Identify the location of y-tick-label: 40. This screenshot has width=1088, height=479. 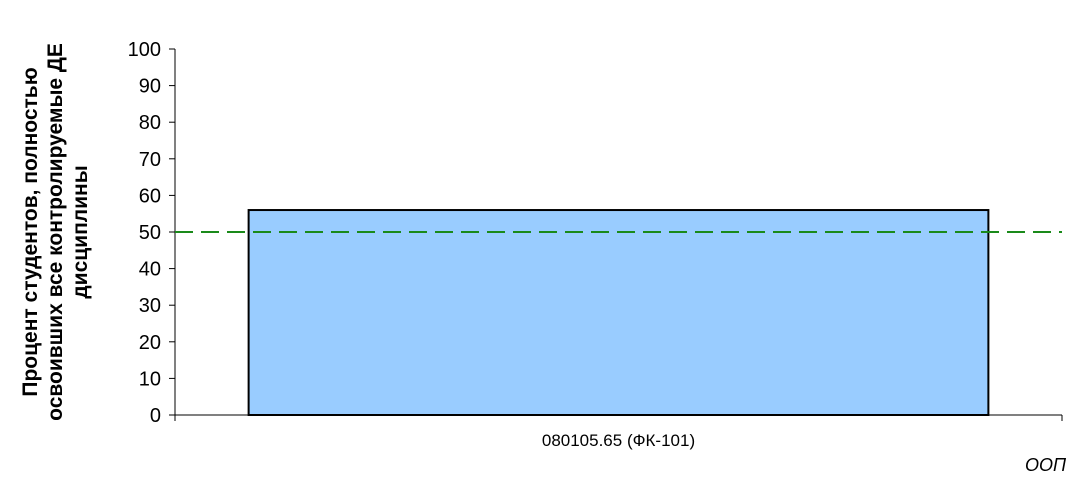
(150, 270).